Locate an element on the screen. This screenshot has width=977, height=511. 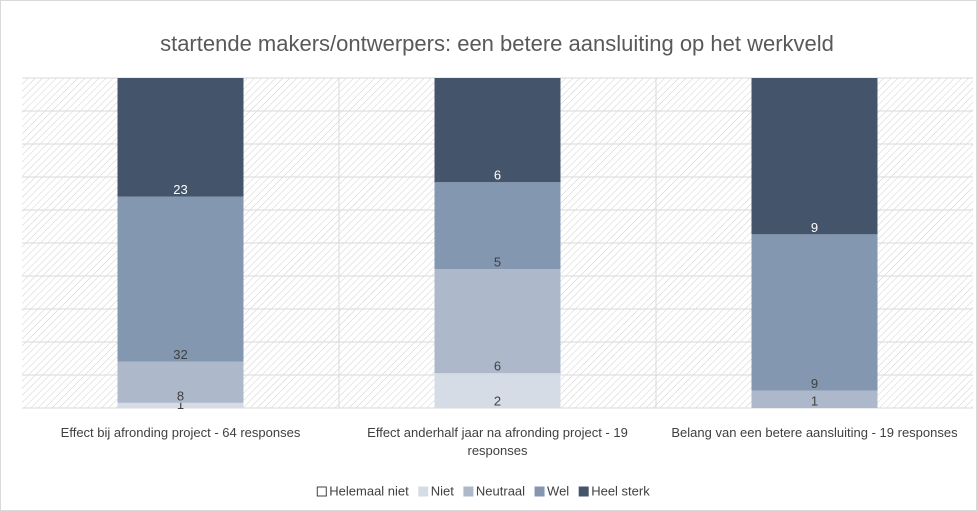
data-label: 23 is located at coordinates (180, 189).